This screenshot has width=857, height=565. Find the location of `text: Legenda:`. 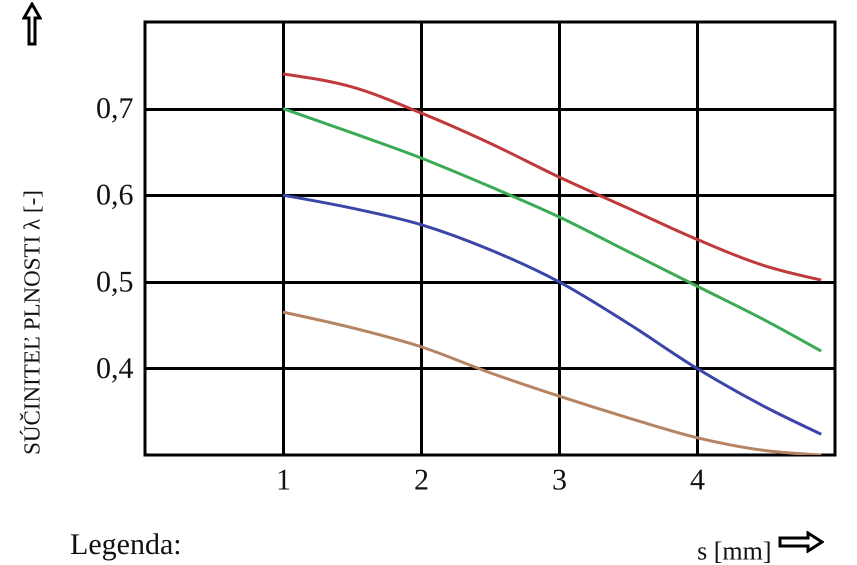

text: Legenda: is located at coordinates (126, 545).